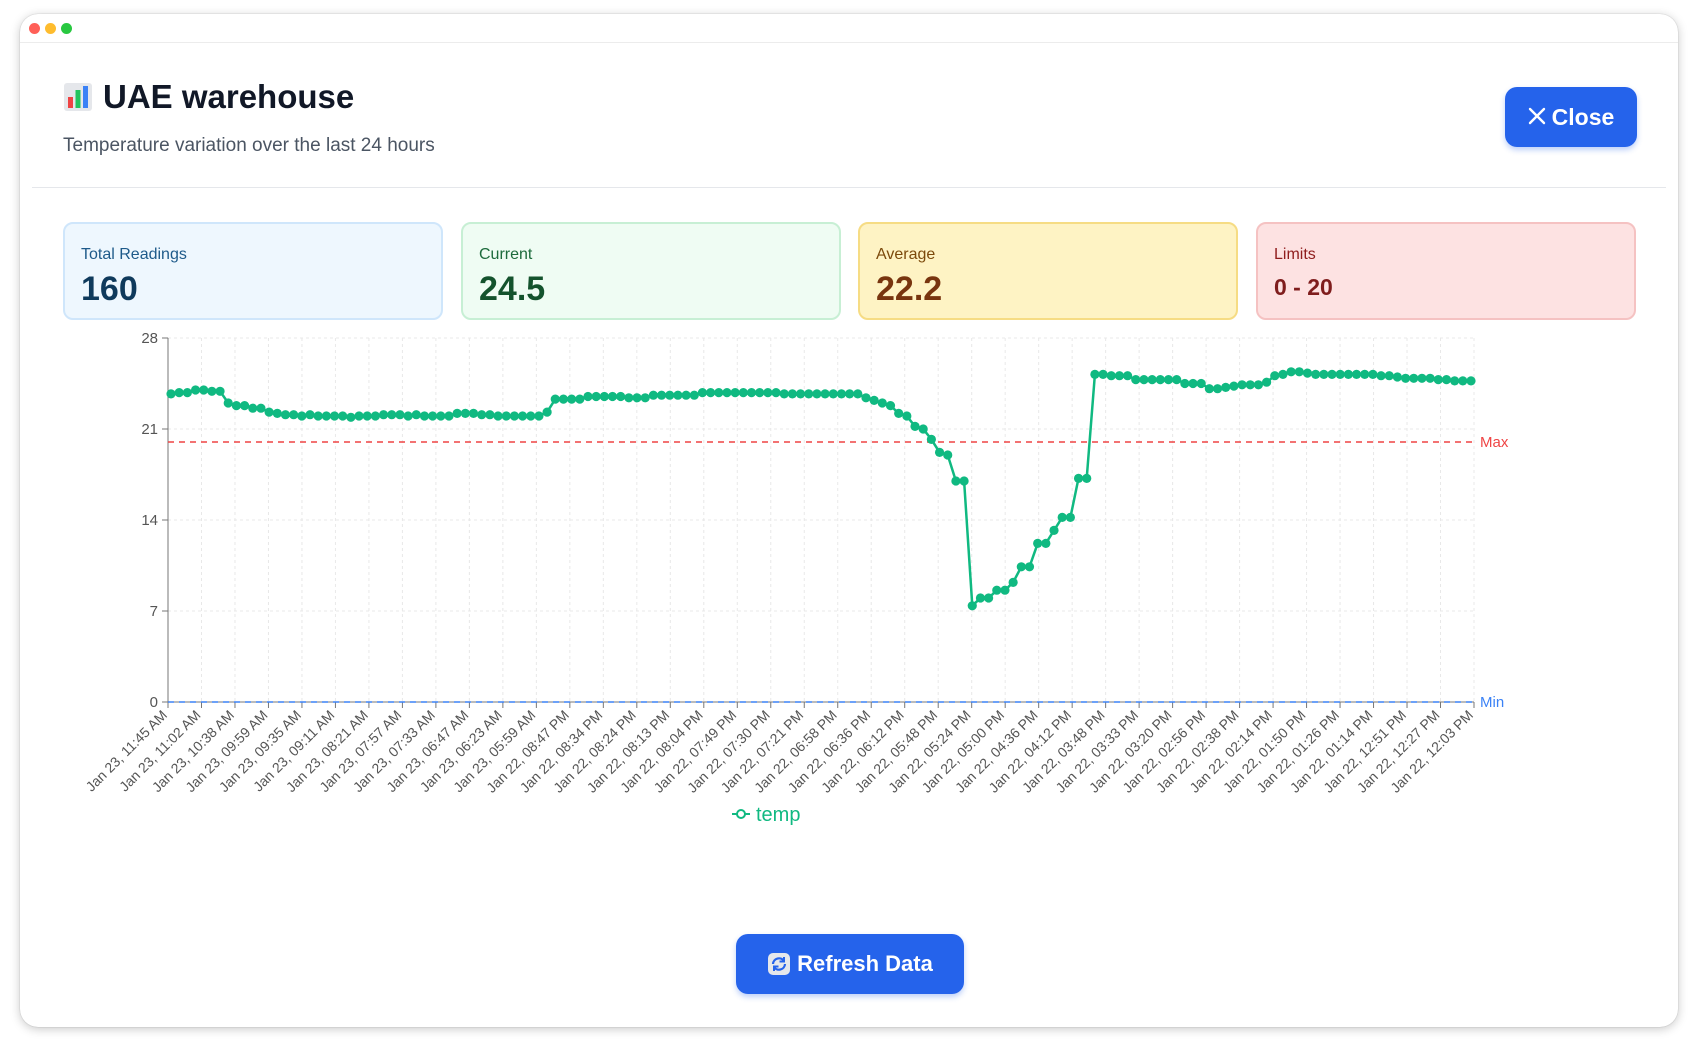 The height and width of the screenshot is (1053, 1699). What do you see at coordinates (109, 289) in the screenshot?
I see `stat-value: 160` at bounding box center [109, 289].